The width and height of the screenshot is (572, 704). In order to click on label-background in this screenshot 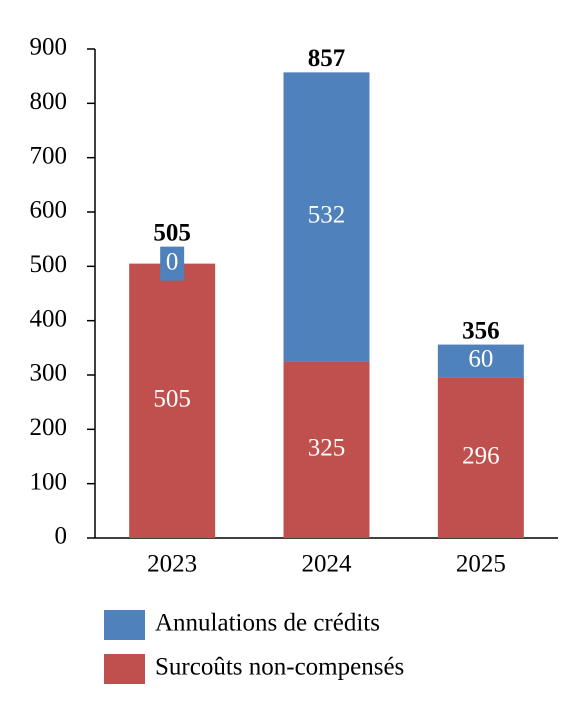, I will do `click(172, 263)`.